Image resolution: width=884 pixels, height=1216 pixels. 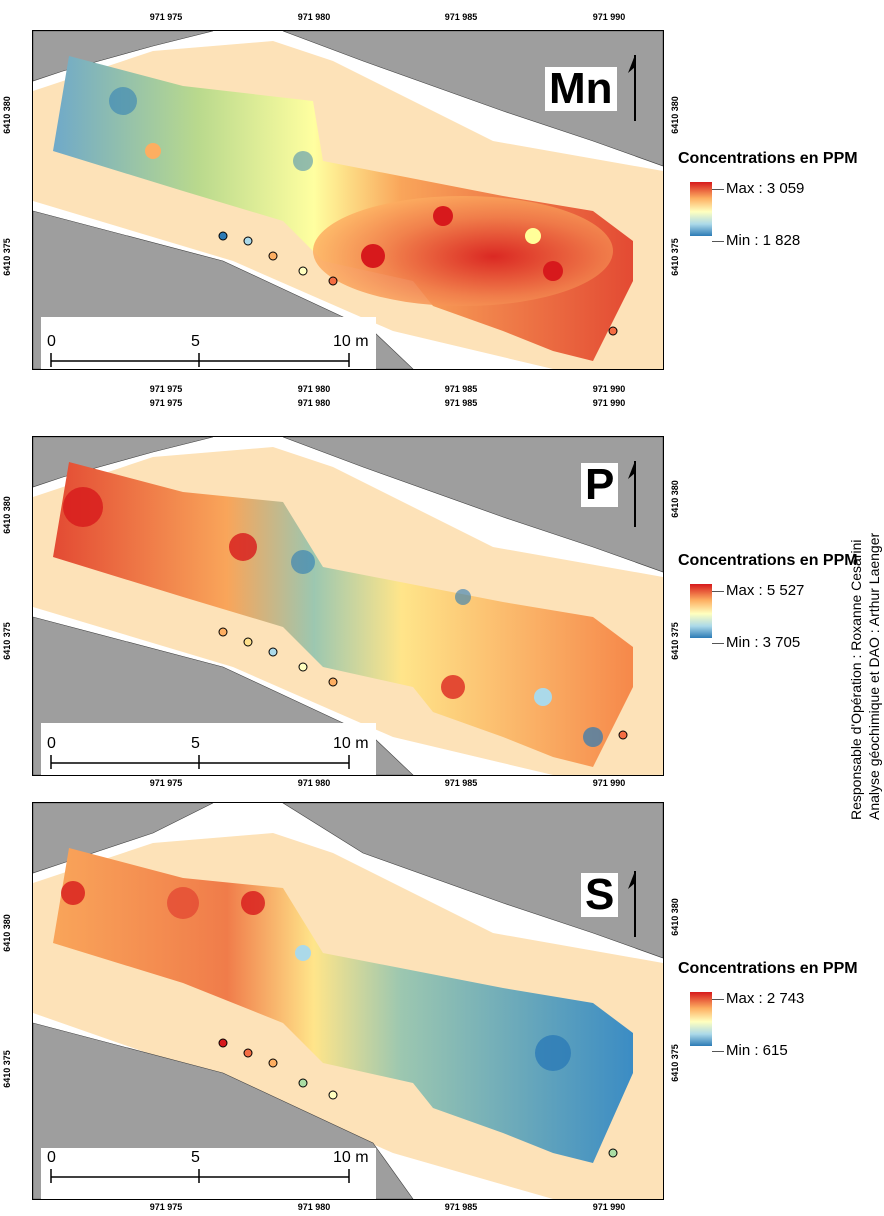 What do you see at coordinates (765, 998) in the screenshot?
I see `legend-max: Max : 2 743` at bounding box center [765, 998].